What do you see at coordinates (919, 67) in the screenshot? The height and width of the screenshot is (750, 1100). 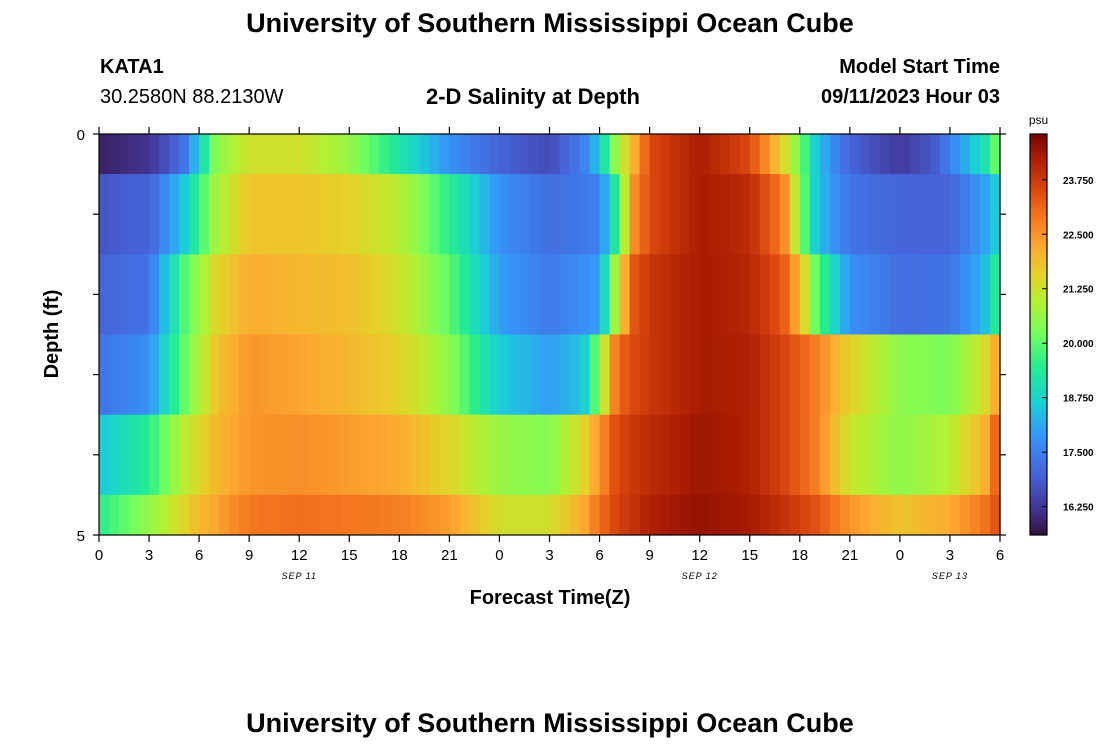 I see `model-start-label: Model Start Time` at bounding box center [919, 67].